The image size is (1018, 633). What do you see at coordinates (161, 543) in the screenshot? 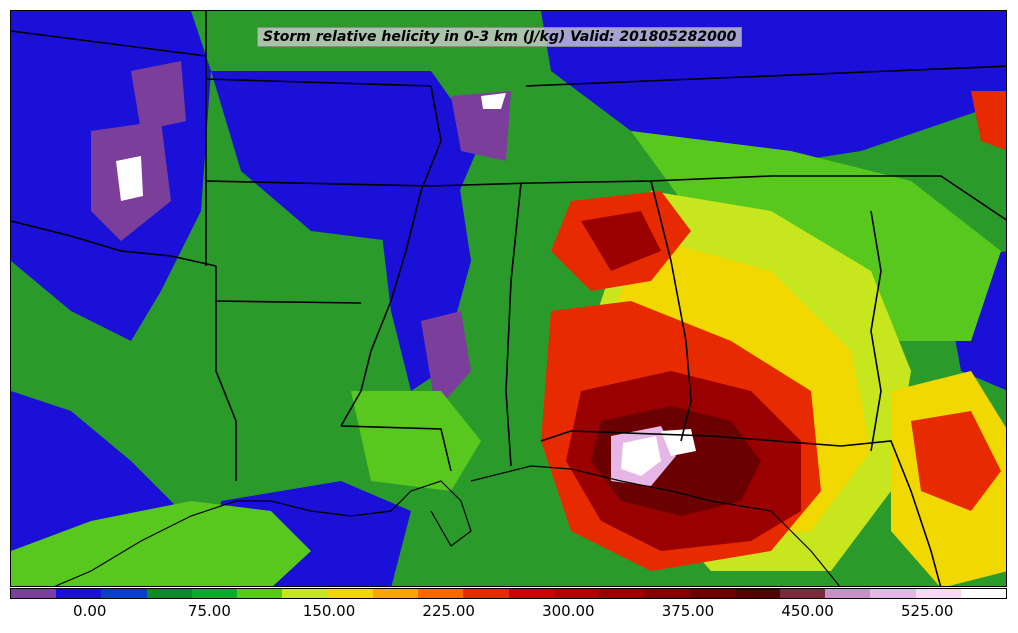
I see `lime-region-gulf` at bounding box center [161, 543].